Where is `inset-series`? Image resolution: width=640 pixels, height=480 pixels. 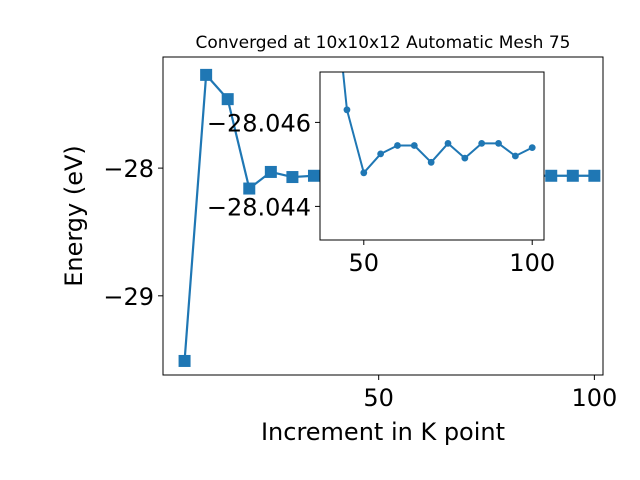 inset-series is located at coordinates (439, 124).